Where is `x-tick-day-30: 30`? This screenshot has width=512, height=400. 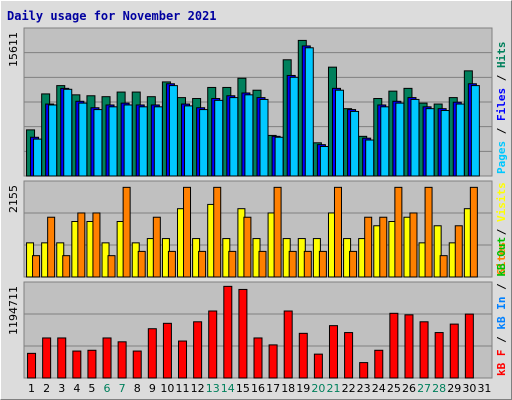
x-tick-day-30: 30 is located at coordinates (469, 388).